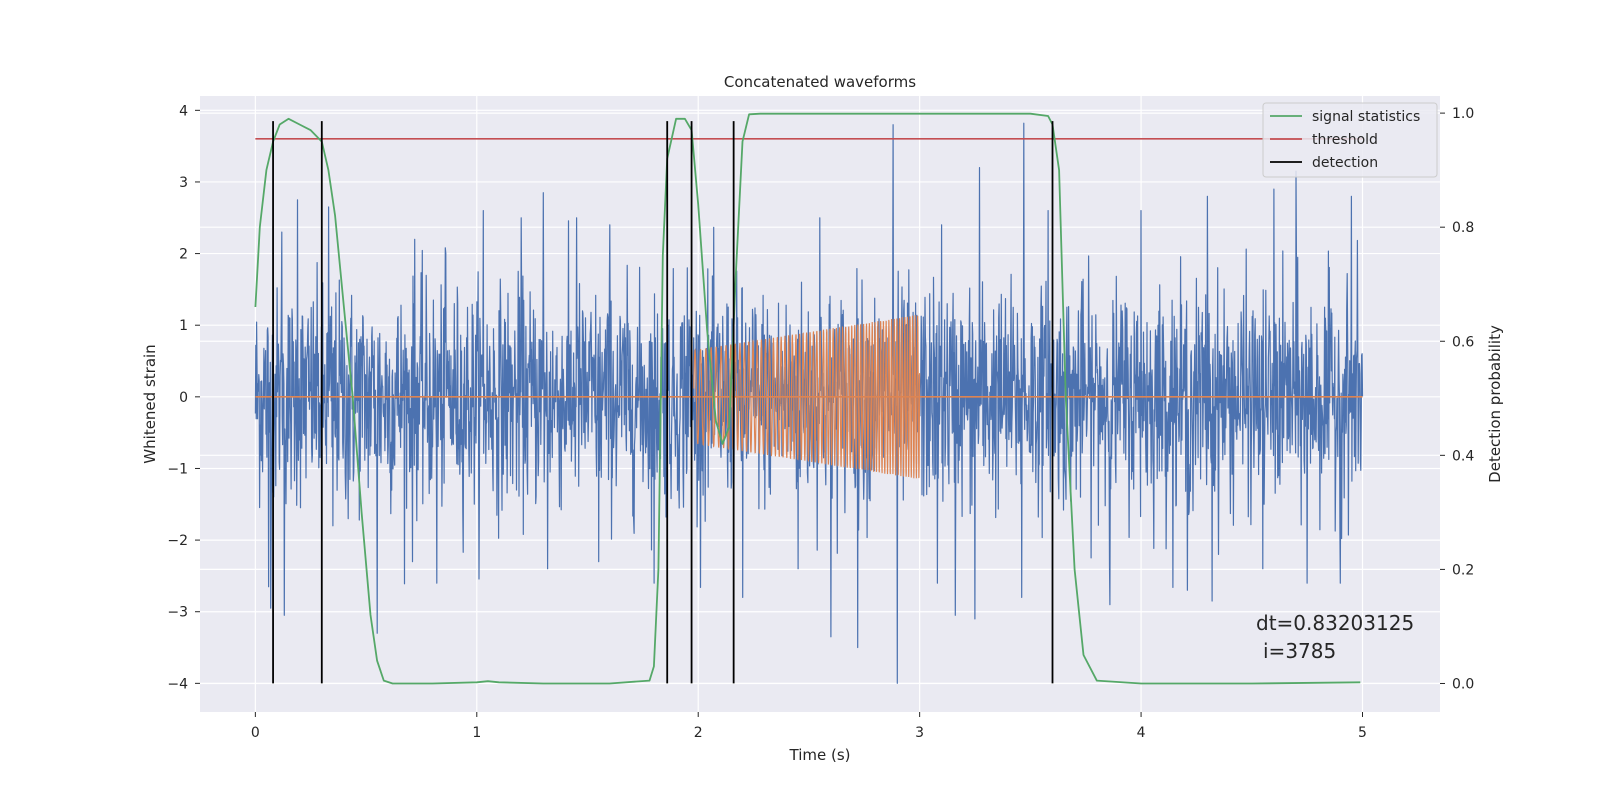 The image size is (1600, 804). I want to click on y-tick-label: 0, so click(183, 398).